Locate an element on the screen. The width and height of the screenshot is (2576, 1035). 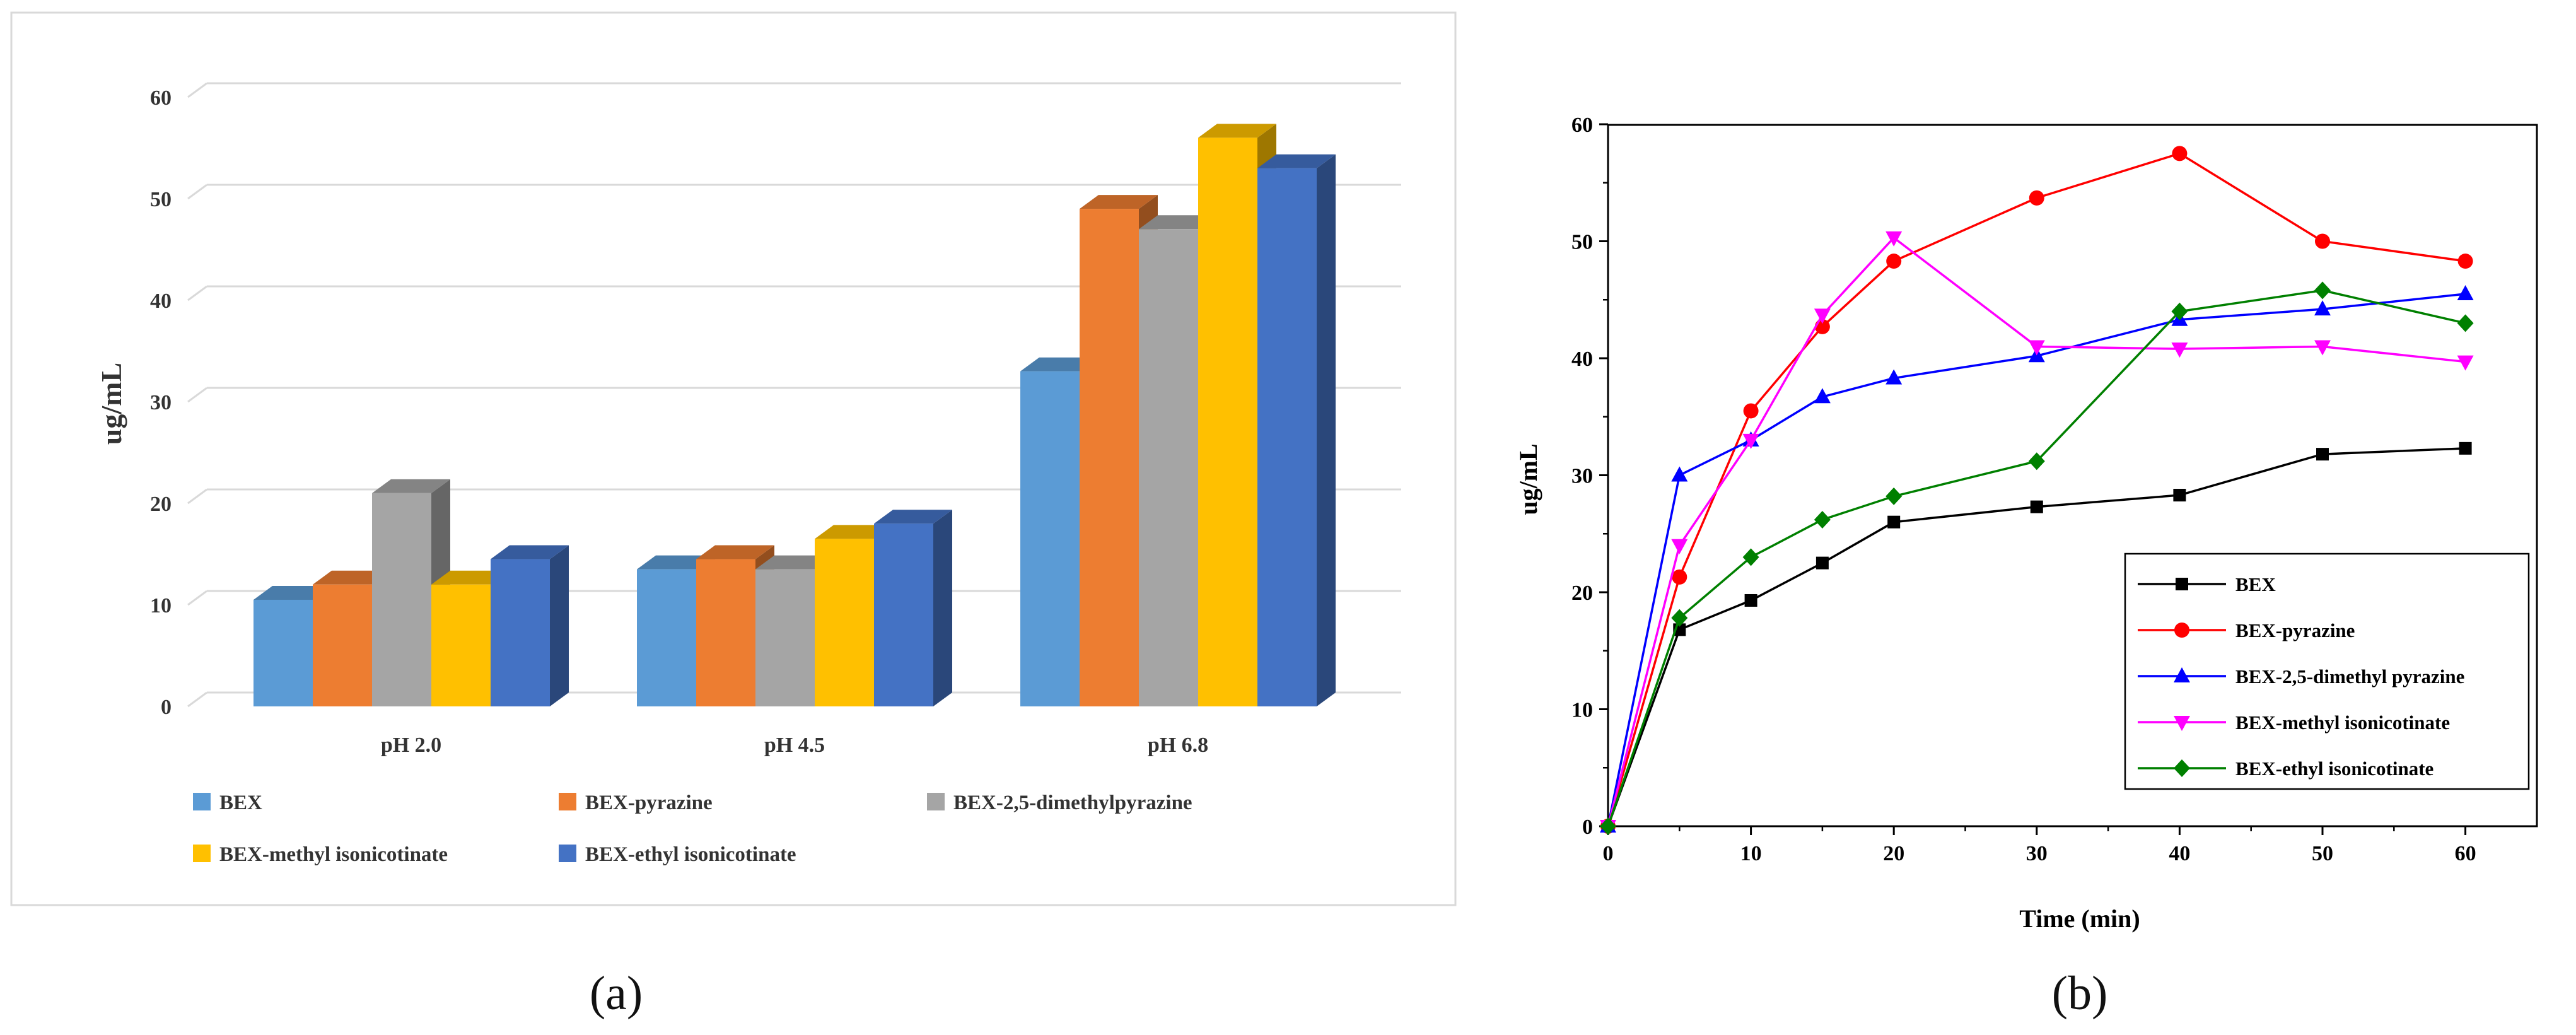
line-y-tick-label: 50 is located at coordinates (1582, 243).